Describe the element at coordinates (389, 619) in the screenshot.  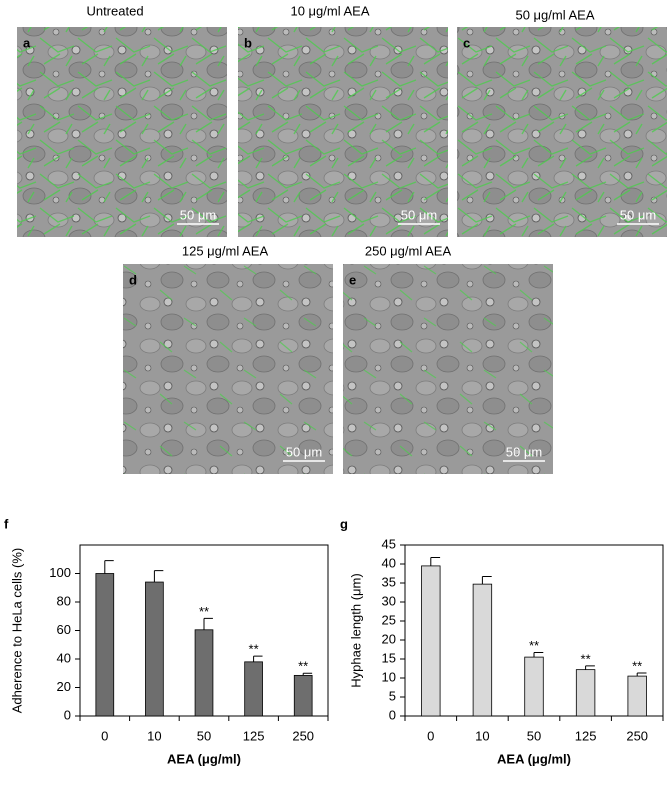
I see `y-tick-label: 25` at that location.